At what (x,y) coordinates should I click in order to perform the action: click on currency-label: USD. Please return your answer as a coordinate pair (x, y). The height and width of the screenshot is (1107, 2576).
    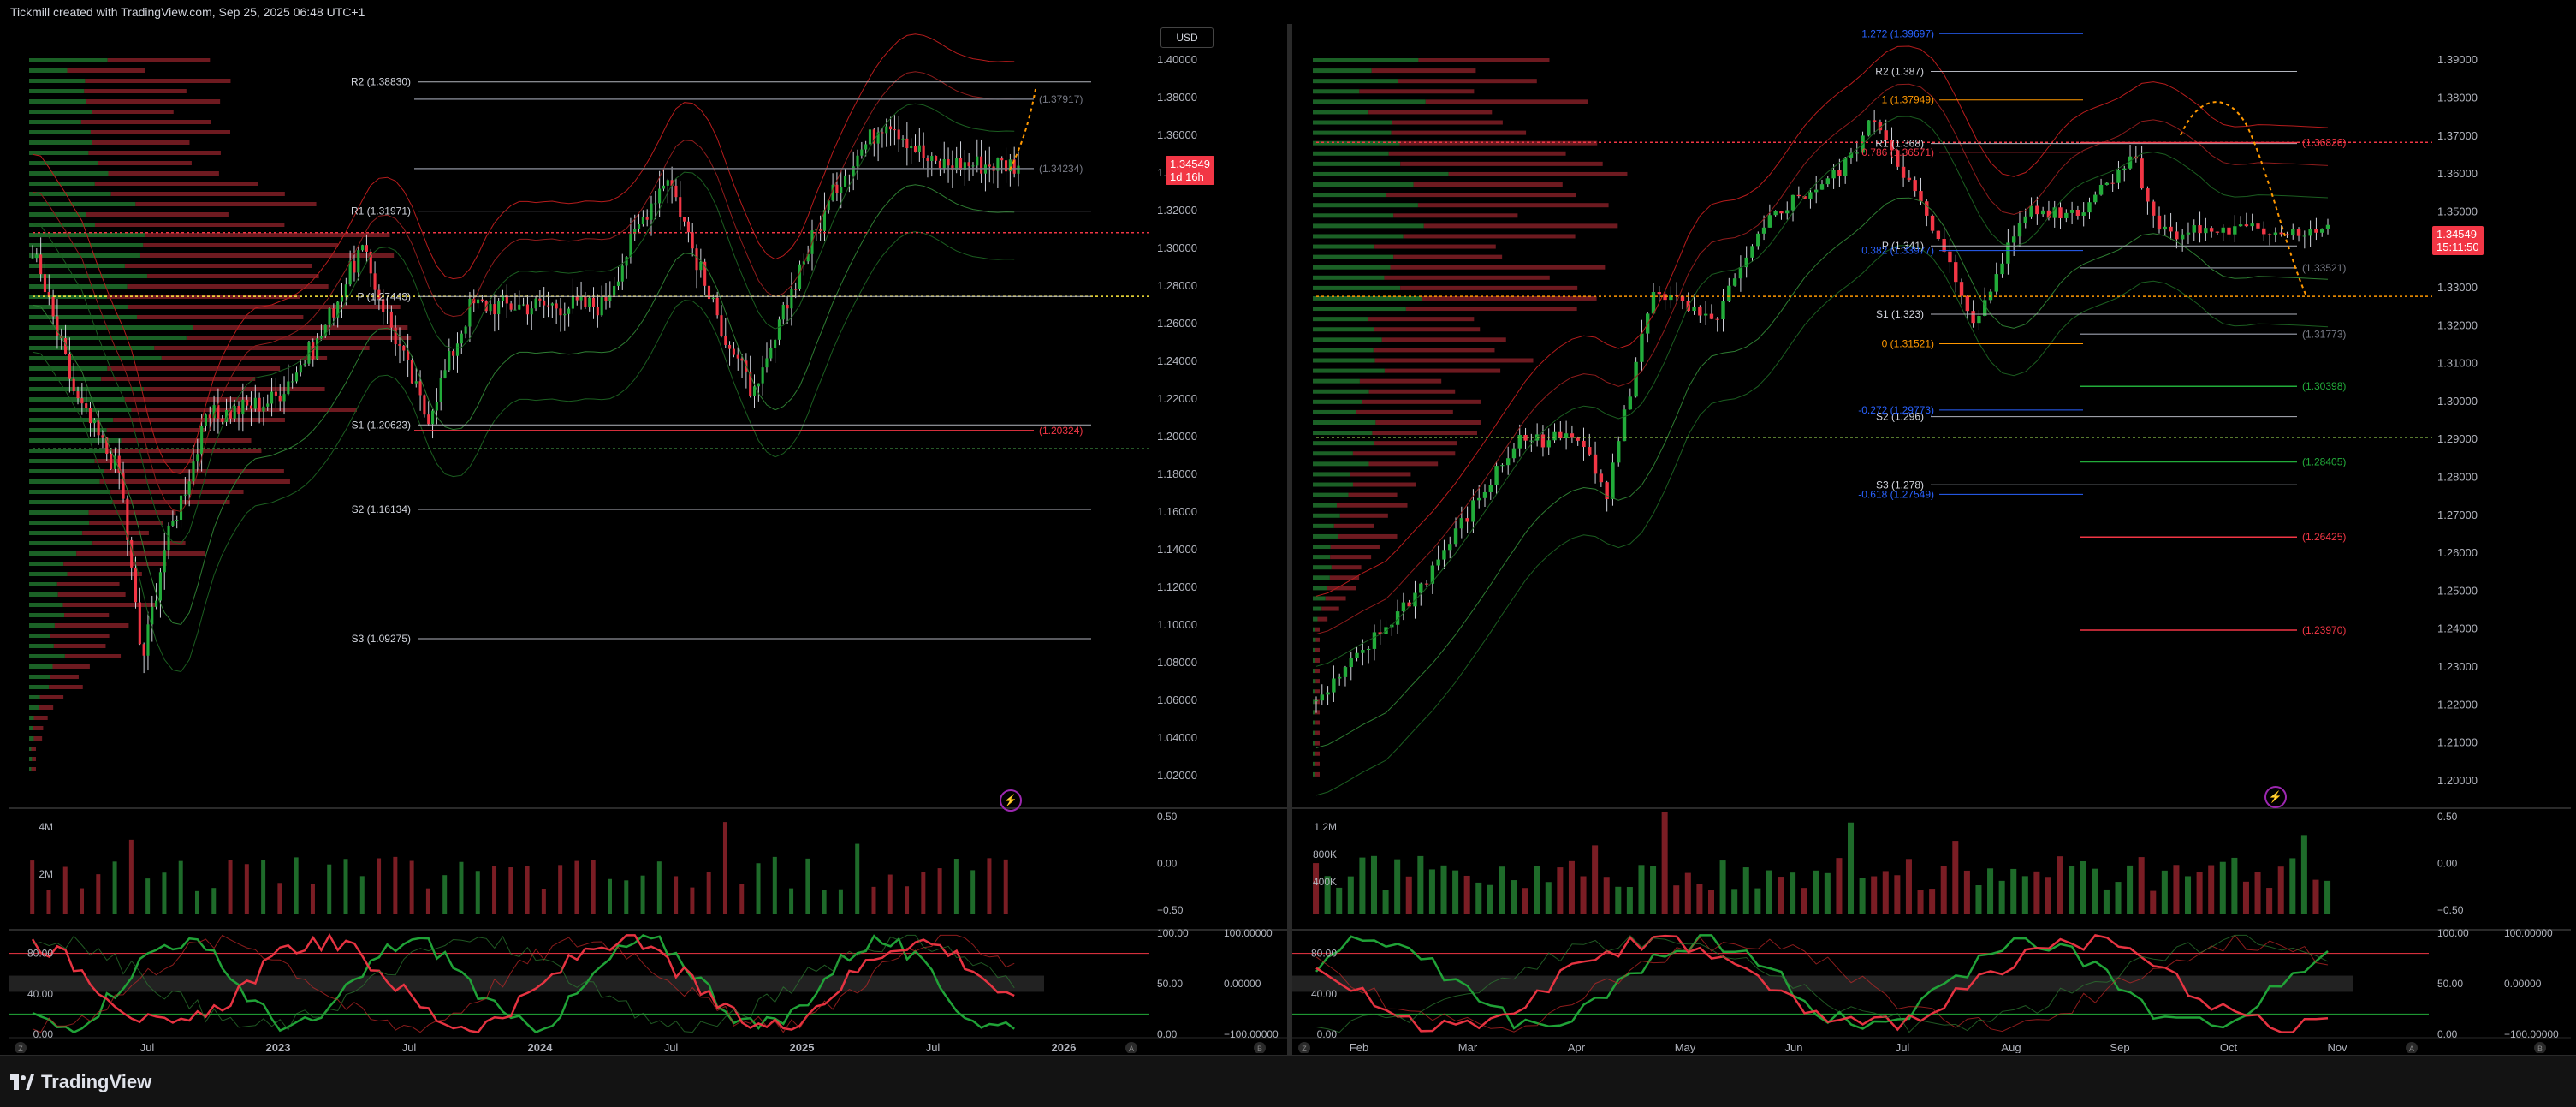
    Looking at the image, I should click on (1187, 38).